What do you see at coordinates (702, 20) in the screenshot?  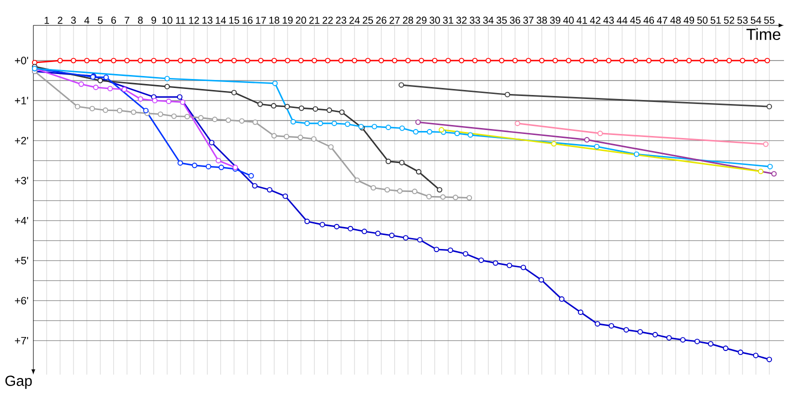 I see `x-tick-label: 50` at bounding box center [702, 20].